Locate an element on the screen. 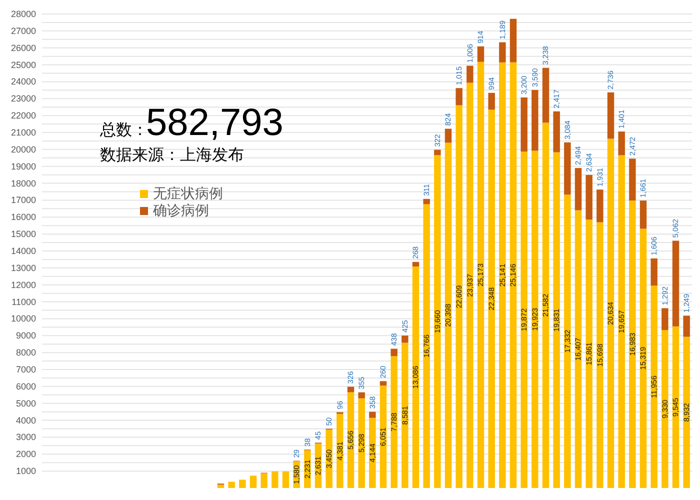 Image resolution: width=700 pixels, height=500 pixels. y-tick-label: 25000 is located at coordinates (23, 65).